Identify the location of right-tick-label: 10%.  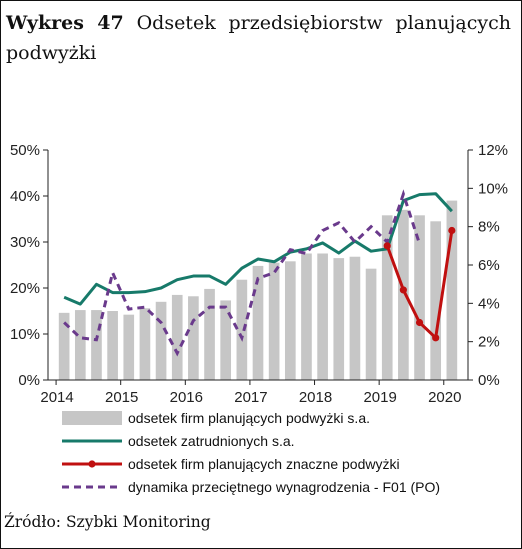
(493, 188).